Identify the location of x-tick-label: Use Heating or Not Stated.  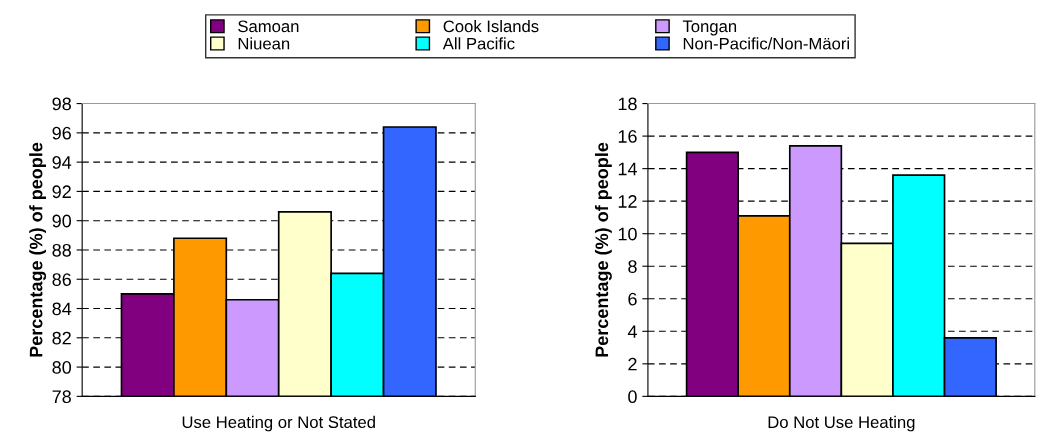
(278, 423).